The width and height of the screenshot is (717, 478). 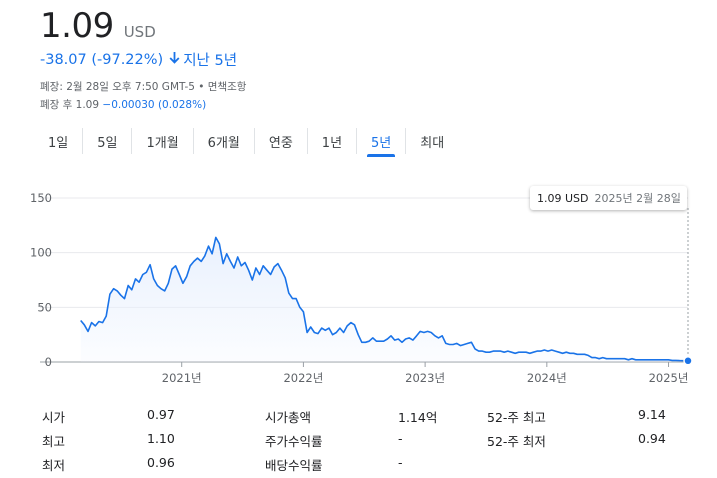 What do you see at coordinates (59, 141) in the screenshot?
I see `tab-1d: 1일` at bounding box center [59, 141].